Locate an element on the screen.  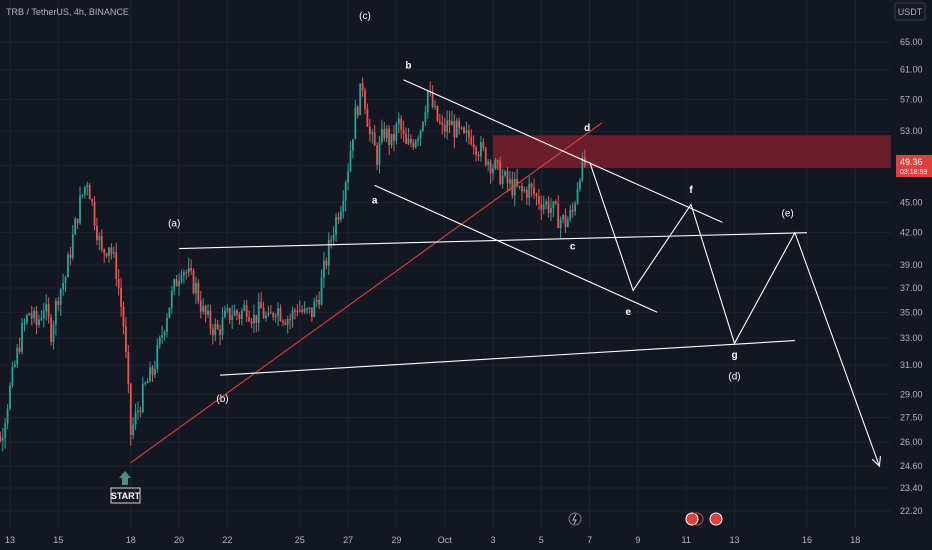
currency-button is located at coordinates (910, 11).